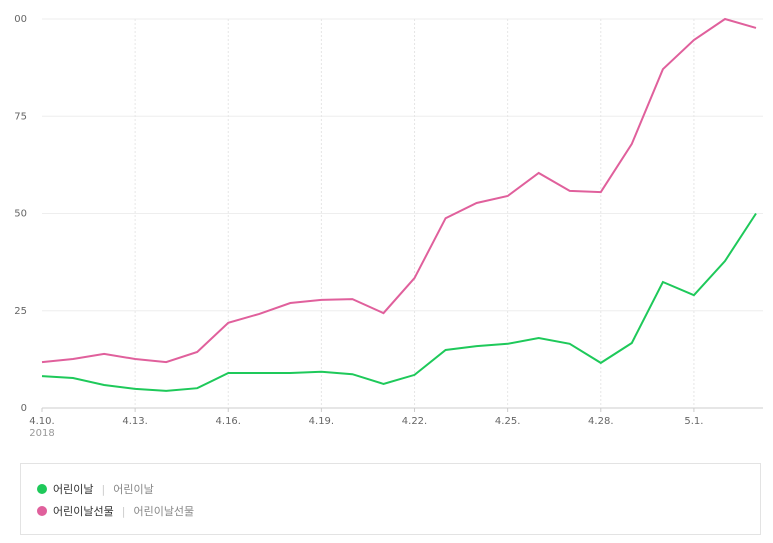 This screenshot has width=773, height=543. I want to click on y-tick-label: 25, so click(20, 311).